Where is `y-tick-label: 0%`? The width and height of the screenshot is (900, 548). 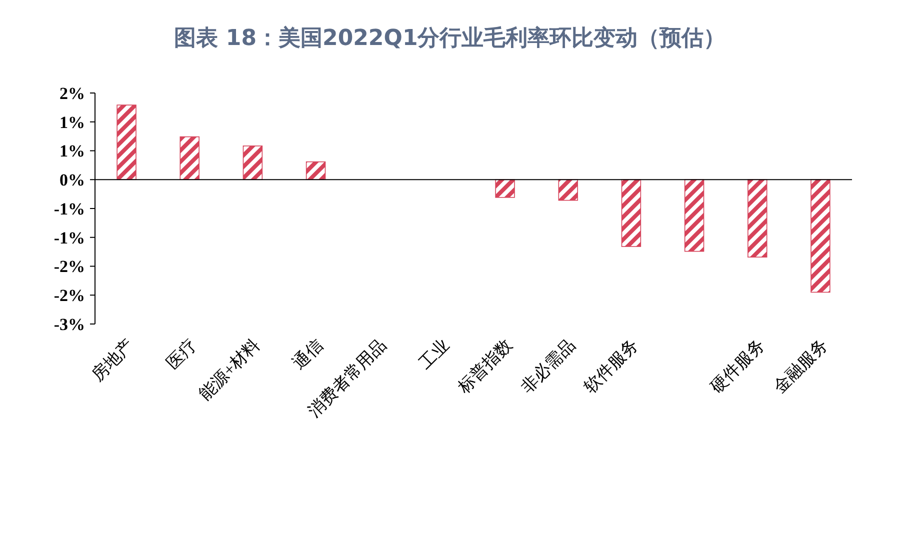
y-tick-label: 0% is located at coordinates (72, 180).